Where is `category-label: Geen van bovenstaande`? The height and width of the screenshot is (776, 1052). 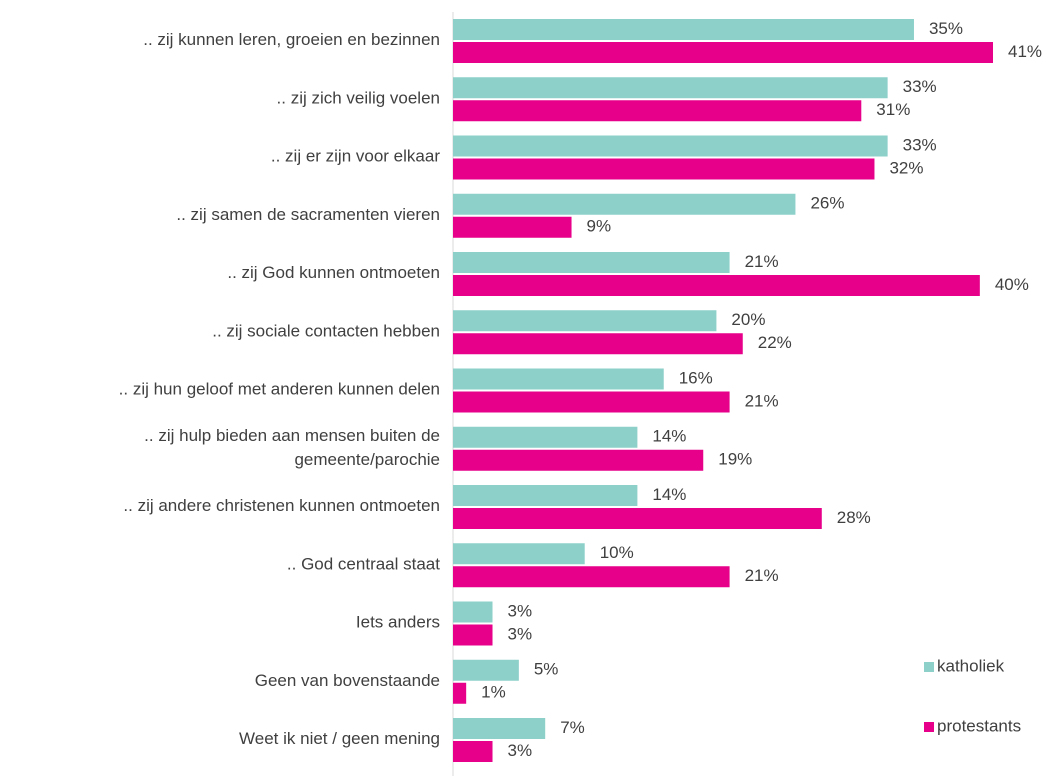 category-label: Geen van bovenstaande is located at coordinates (347, 680).